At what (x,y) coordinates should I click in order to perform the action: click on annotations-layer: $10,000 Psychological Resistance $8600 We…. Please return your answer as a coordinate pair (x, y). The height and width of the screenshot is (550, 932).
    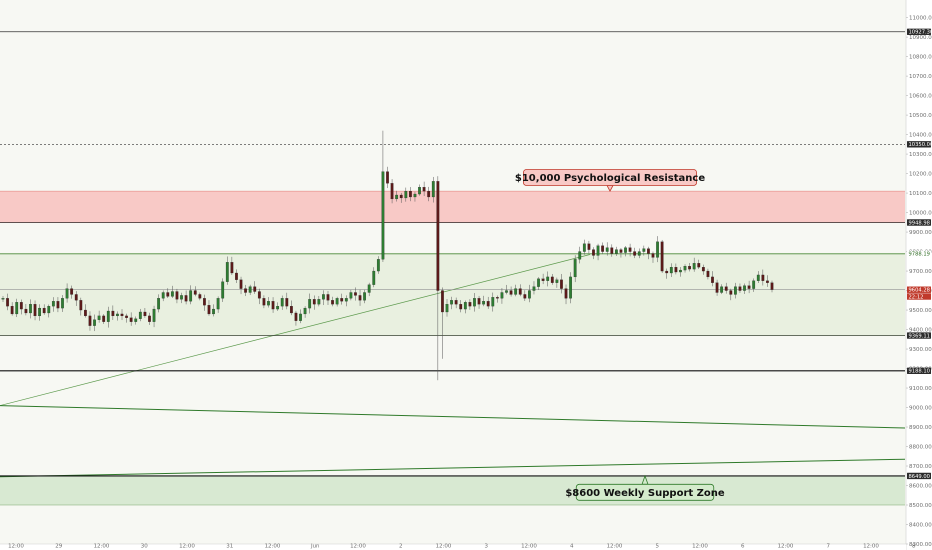
    Looking at the image, I should click on (620, 335).